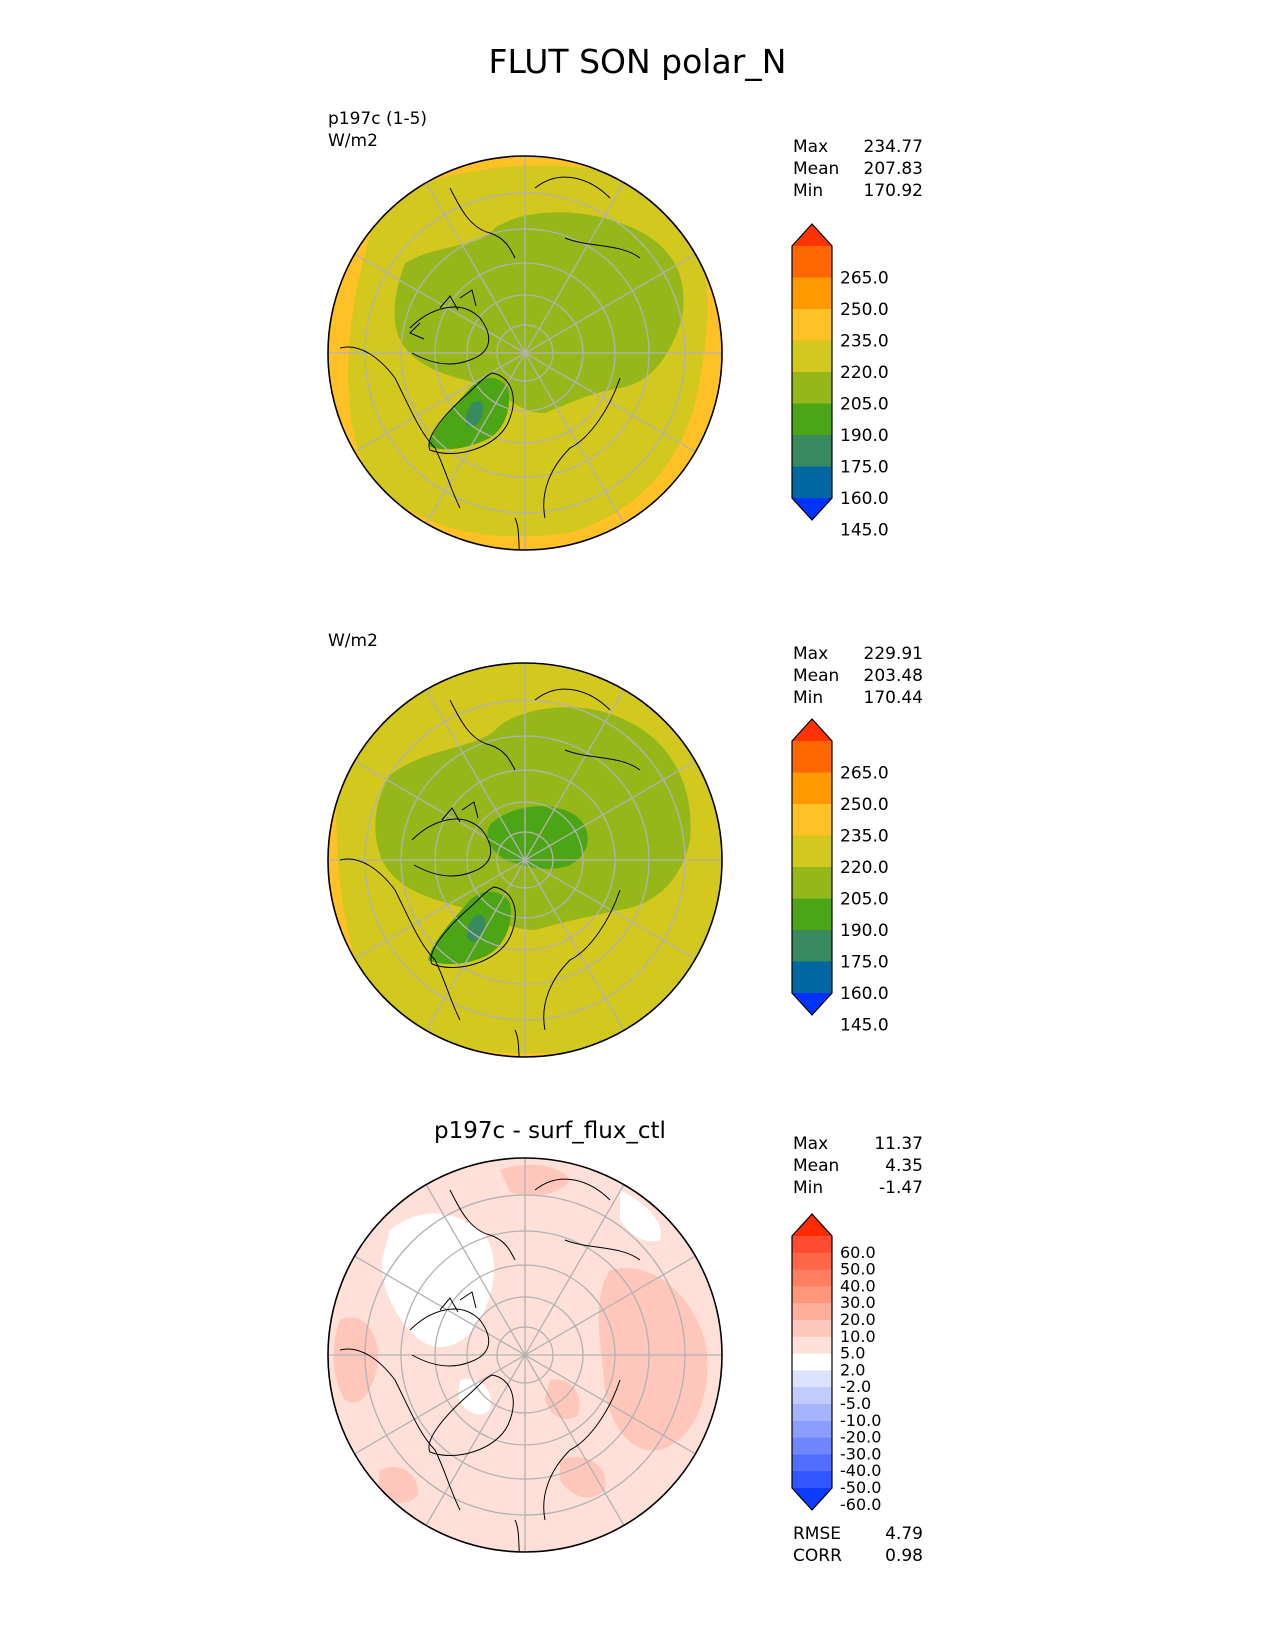 The image size is (1275, 1650). What do you see at coordinates (860, 1504) in the screenshot?
I see `colorbar-tick-label: -60.0` at bounding box center [860, 1504].